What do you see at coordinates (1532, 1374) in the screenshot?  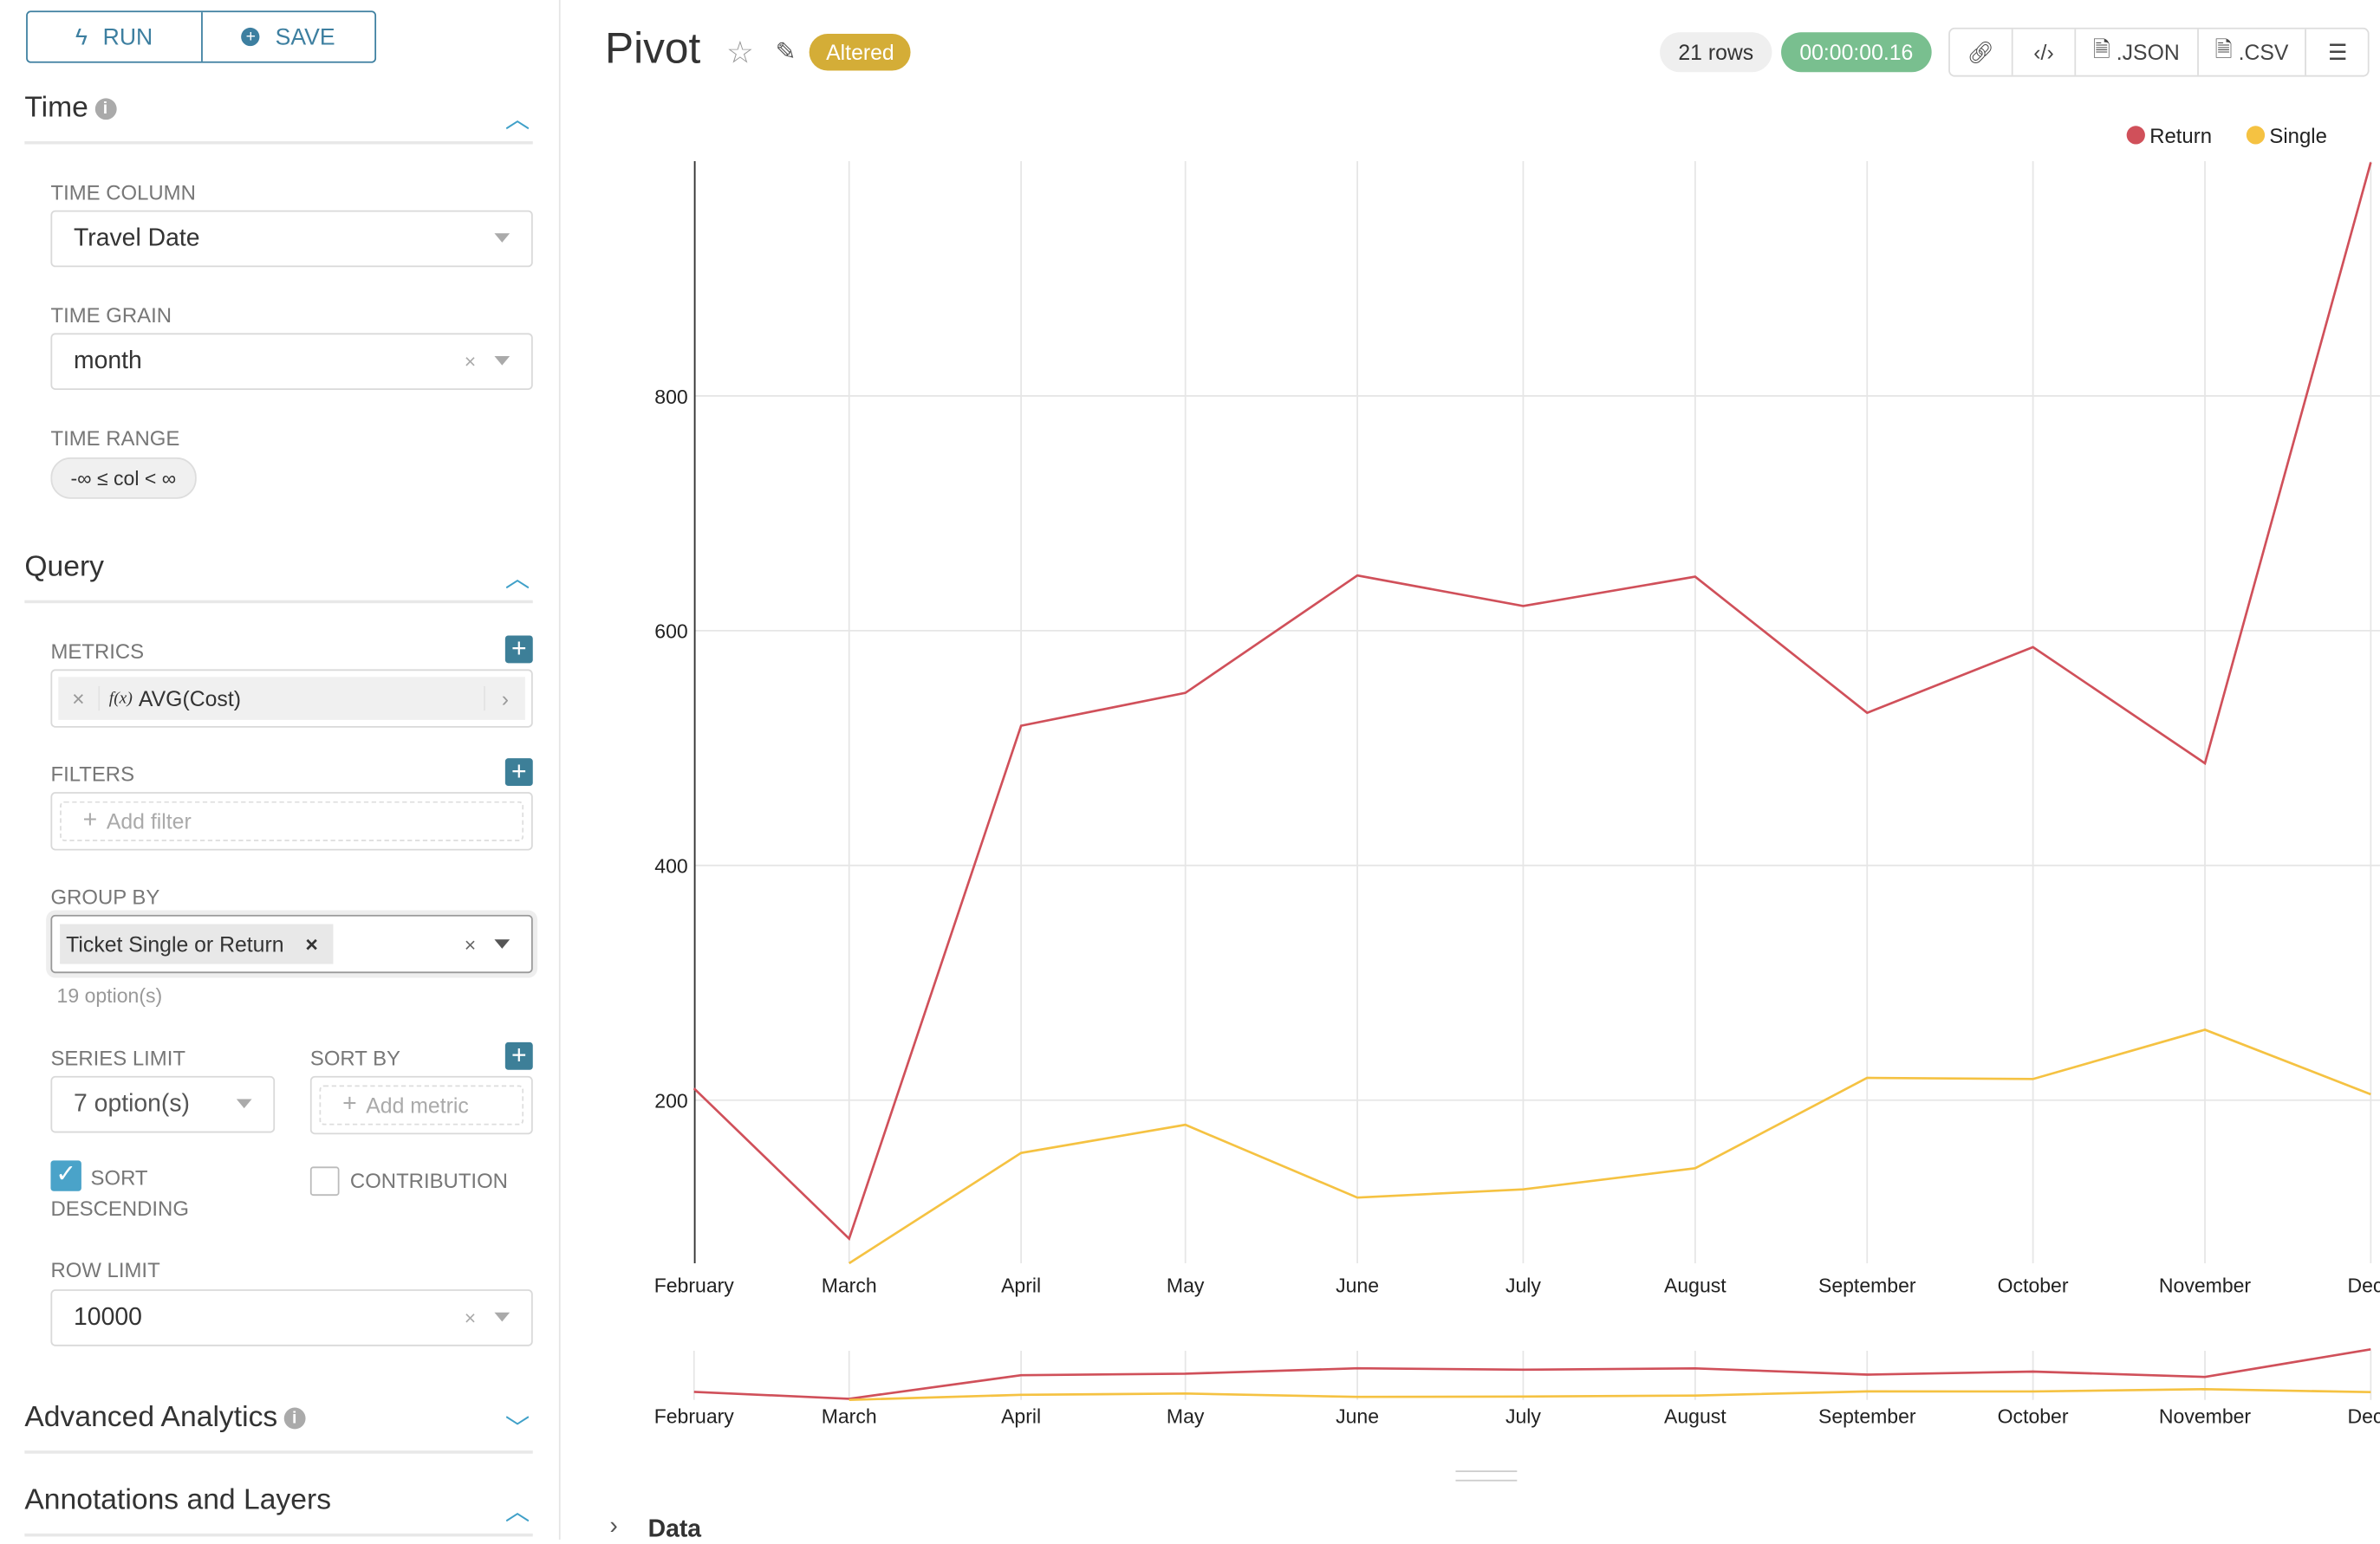 I see `mini-series-line-return` at bounding box center [1532, 1374].